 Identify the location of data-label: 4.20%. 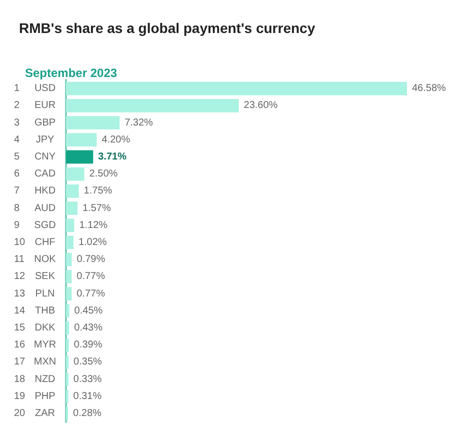
(116, 140).